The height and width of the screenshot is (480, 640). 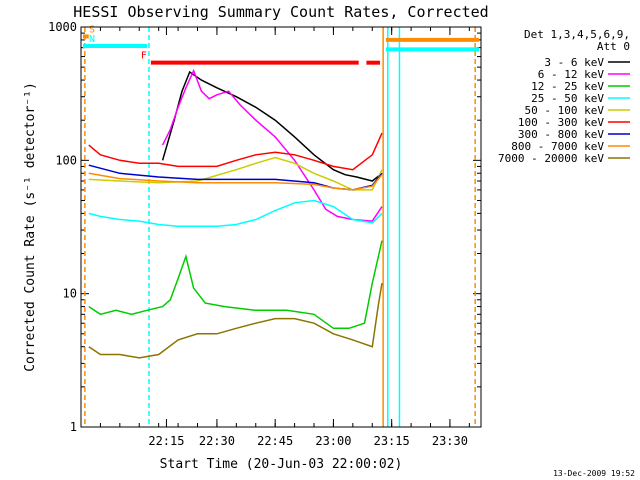 I want to click on legend-entry-label: 25 - 50 keV, so click(x=567, y=98).